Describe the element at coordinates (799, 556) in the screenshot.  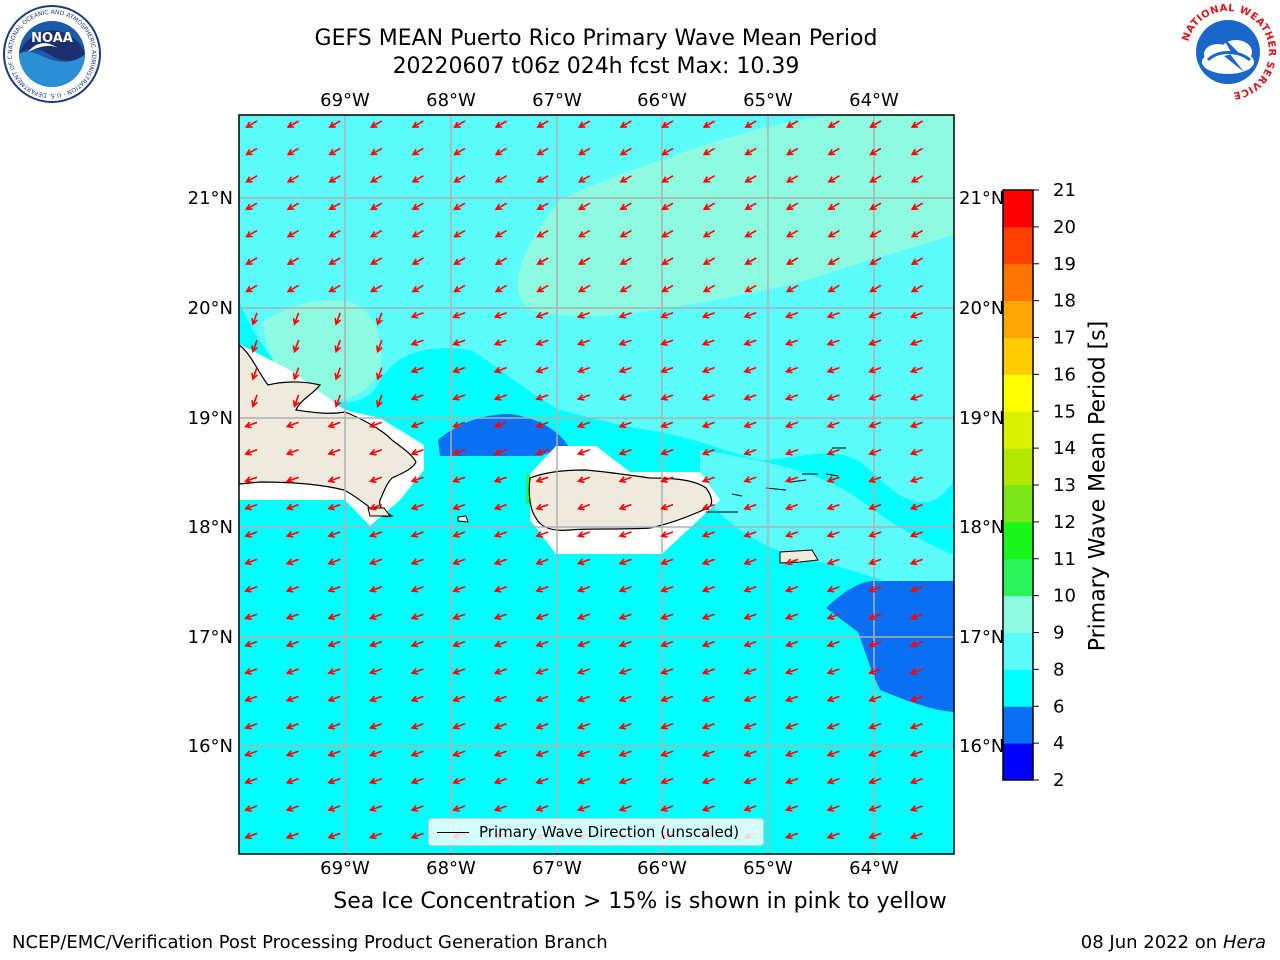
I see `cuba-east-land` at that location.